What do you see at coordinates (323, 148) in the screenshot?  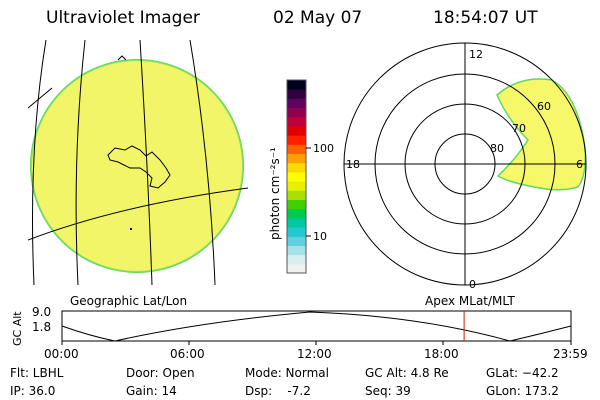 I see `colorbar-tick-100: 100` at bounding box center [323, 148].